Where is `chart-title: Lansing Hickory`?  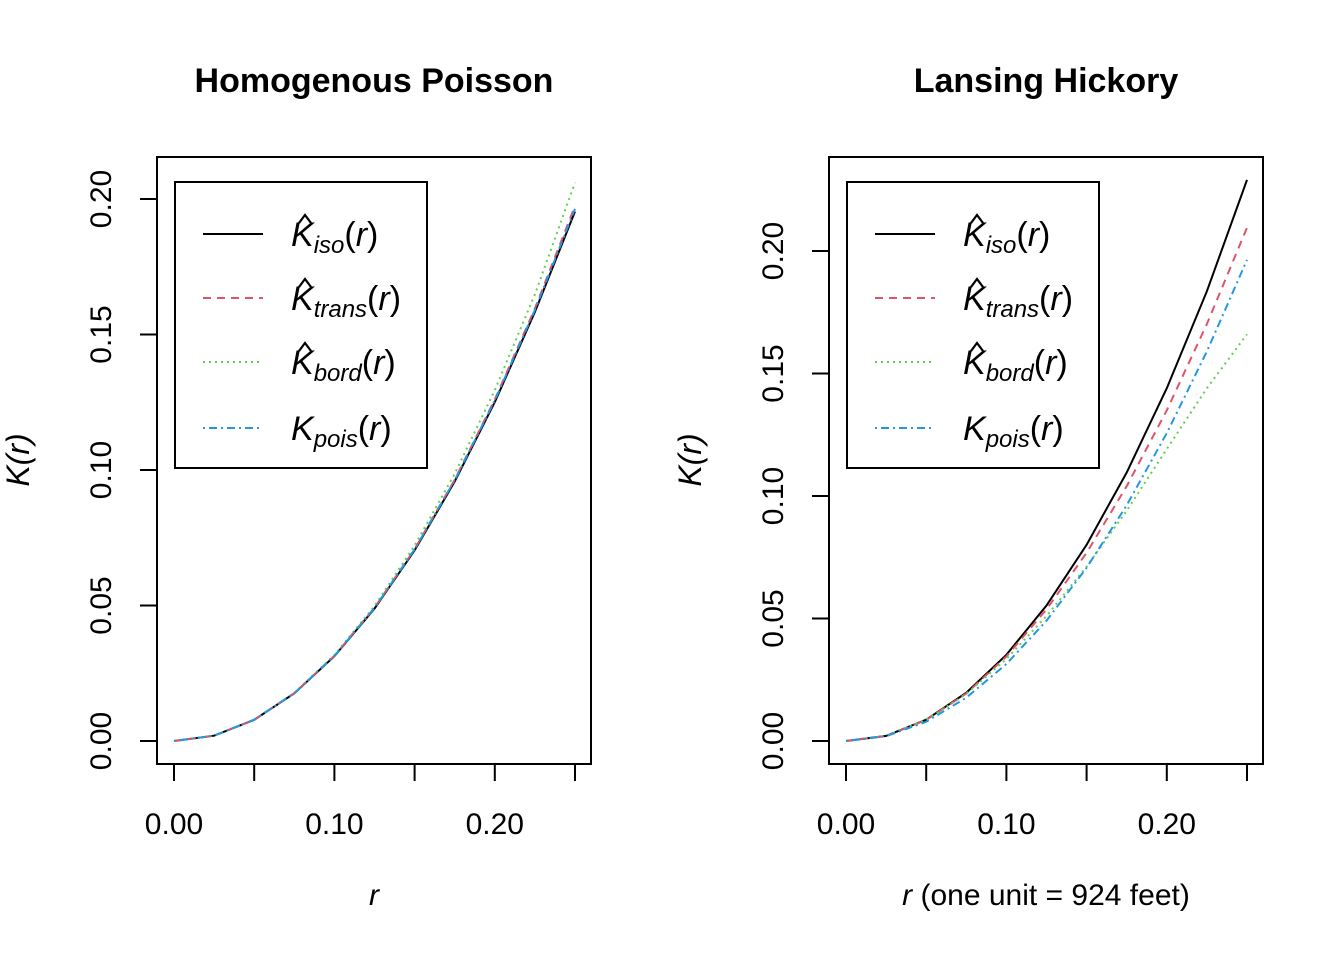
chart-title: Lansing Hickory is located at coordinates (1046, 81).